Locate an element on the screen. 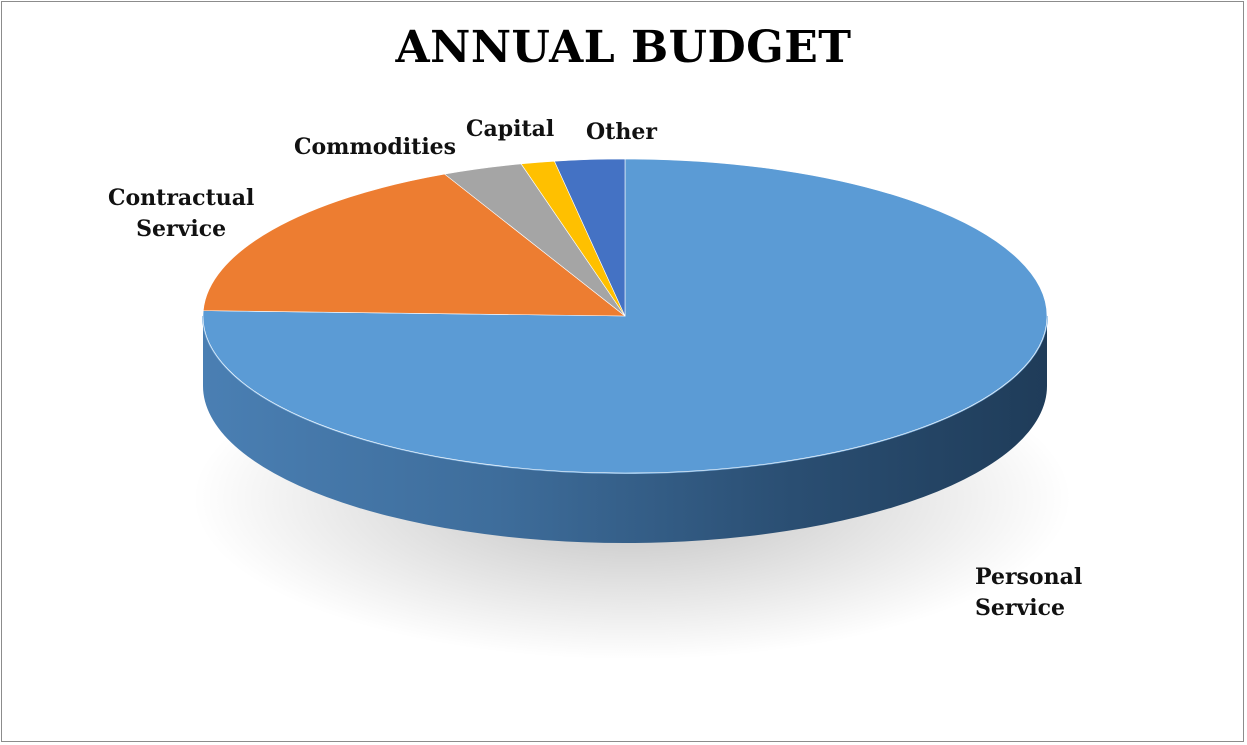 The image size is (1247, 745). pie-slice-other is located at coordinates (589, 237).